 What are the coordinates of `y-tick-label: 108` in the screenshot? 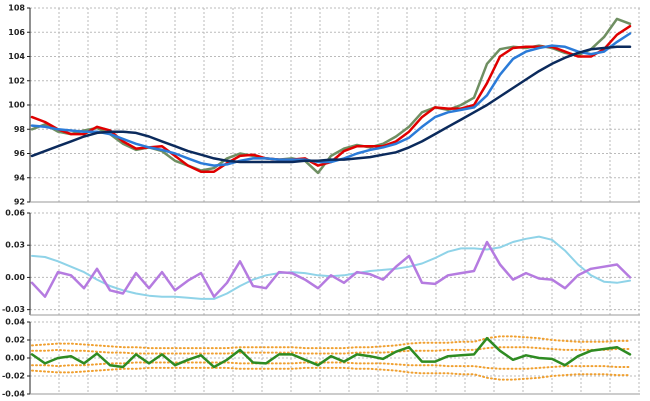 It's located at (16, 8).